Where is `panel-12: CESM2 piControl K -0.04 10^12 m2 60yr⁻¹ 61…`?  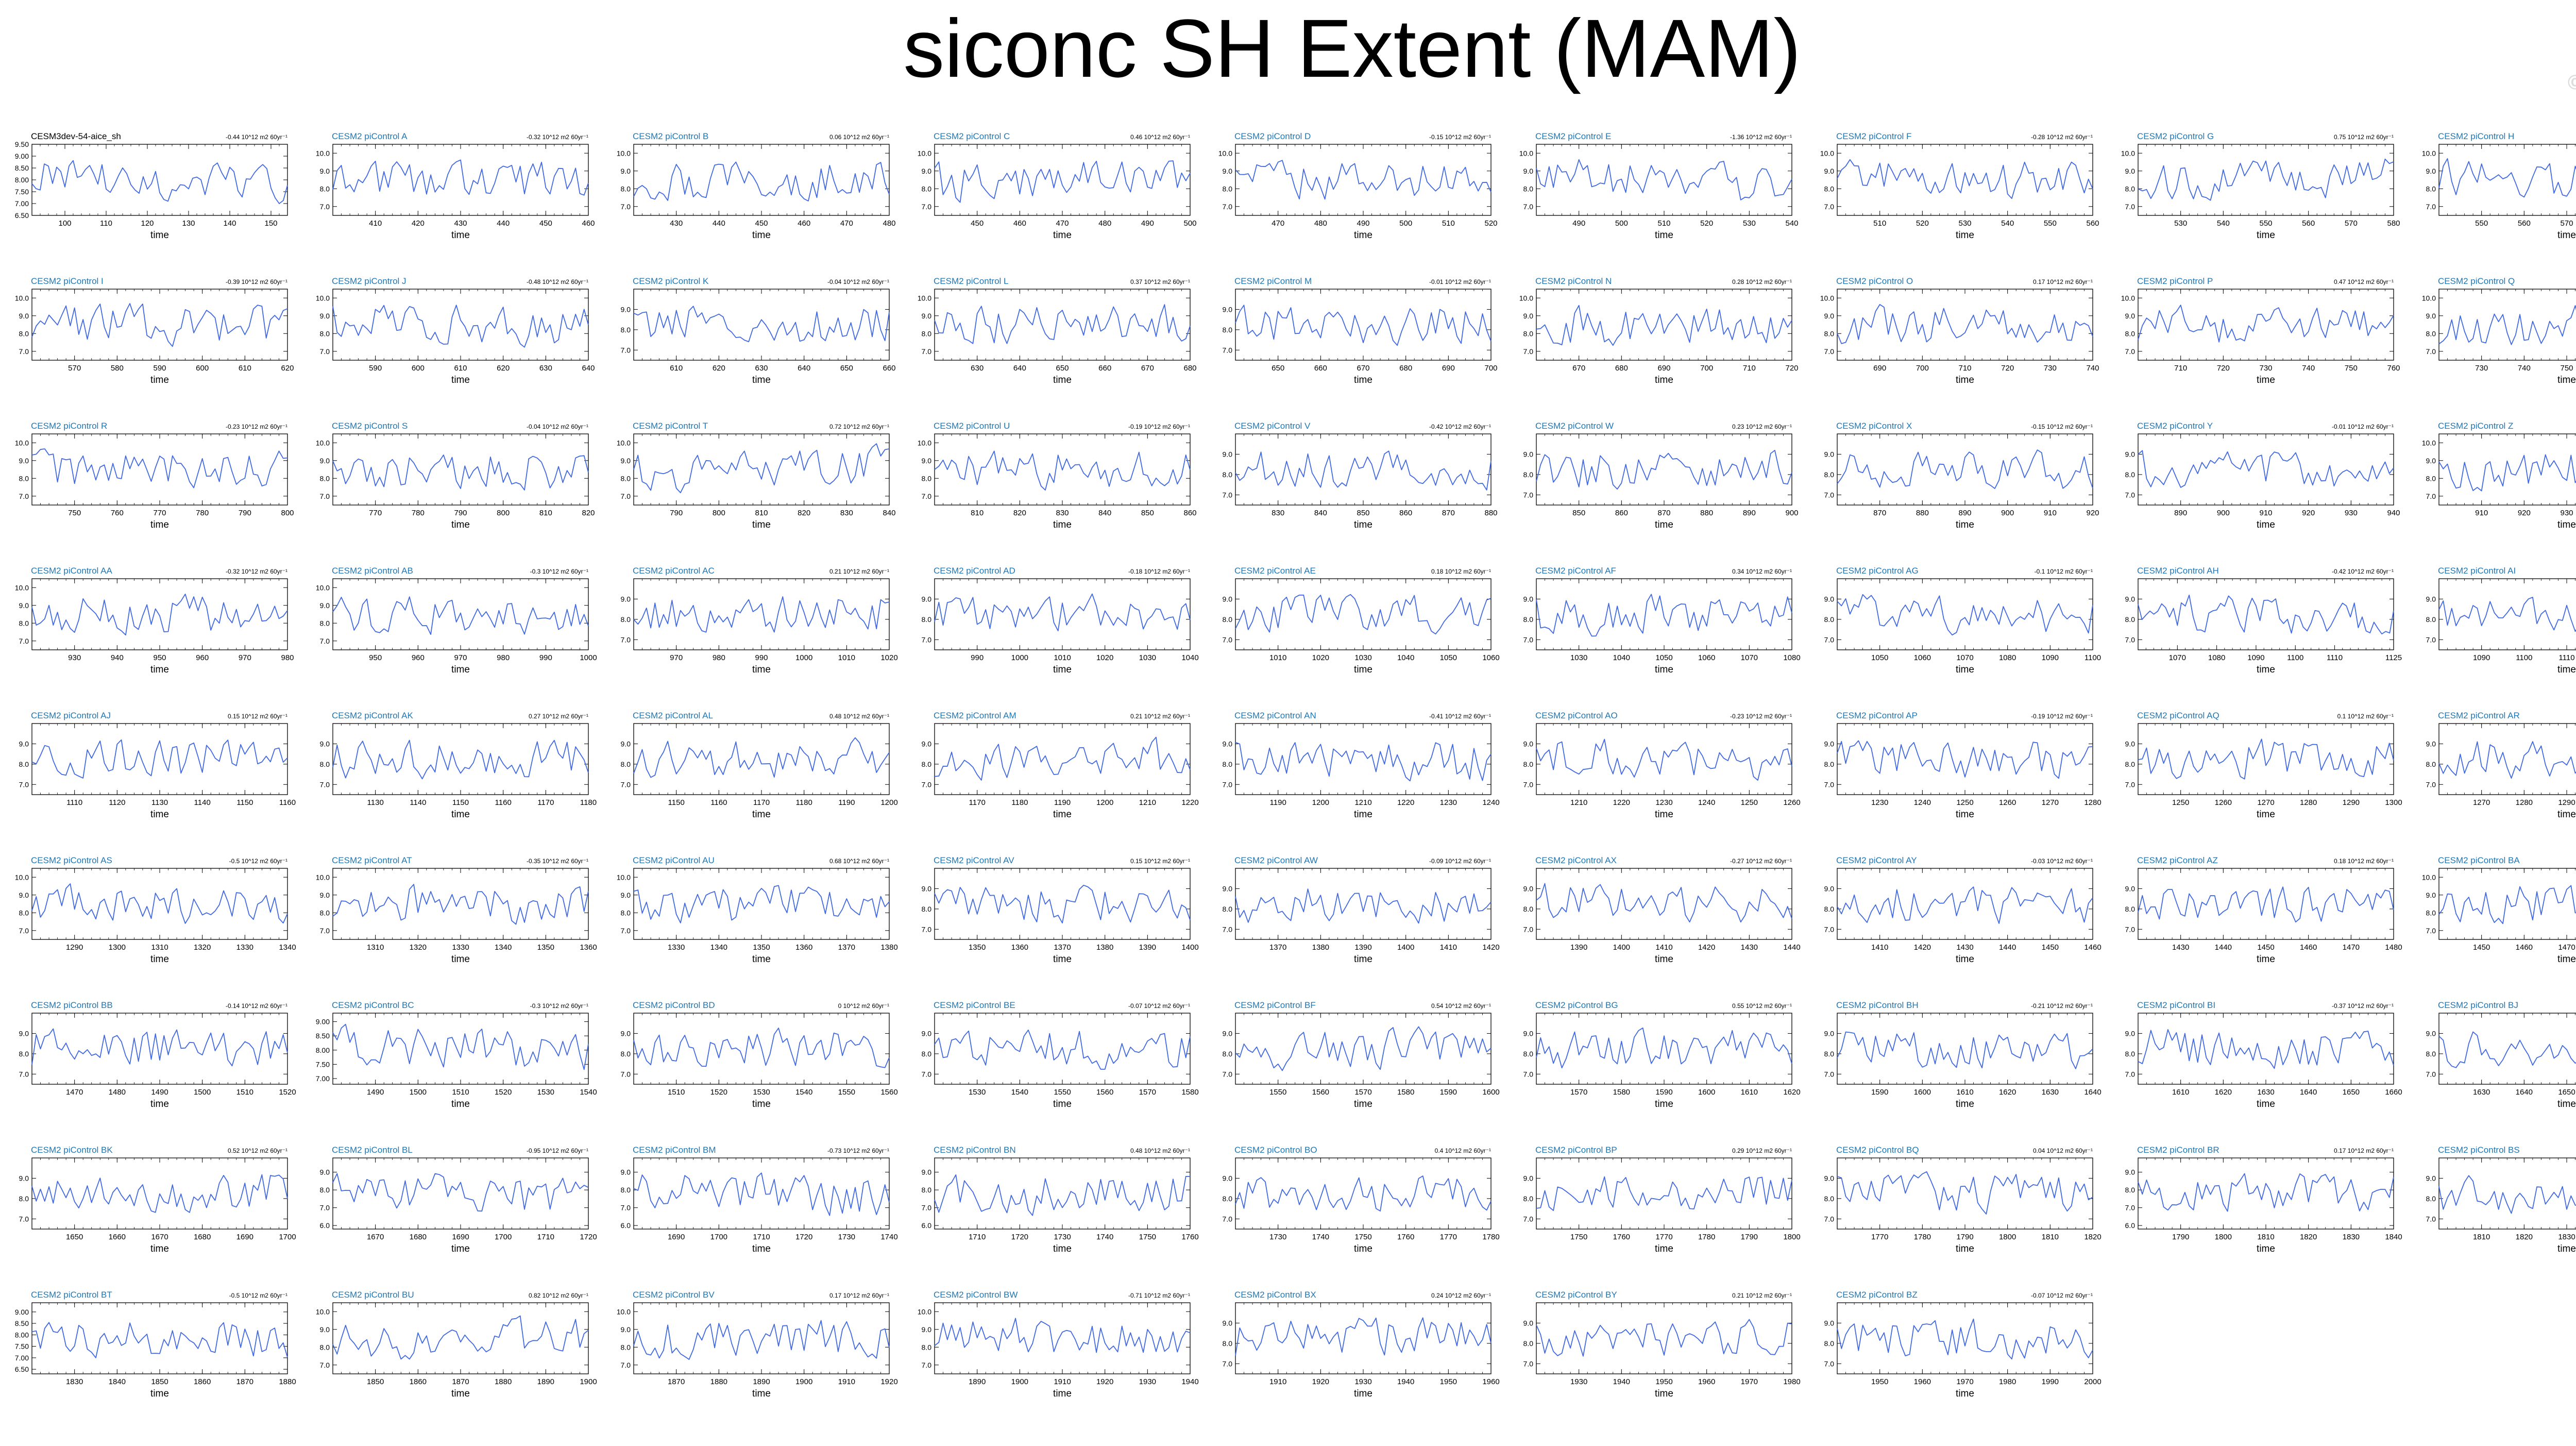
panel-12: CESM2 piControl K -0.04 10^12 m2 60yr⁻¹ 61… is located at coordinates (758, 330).